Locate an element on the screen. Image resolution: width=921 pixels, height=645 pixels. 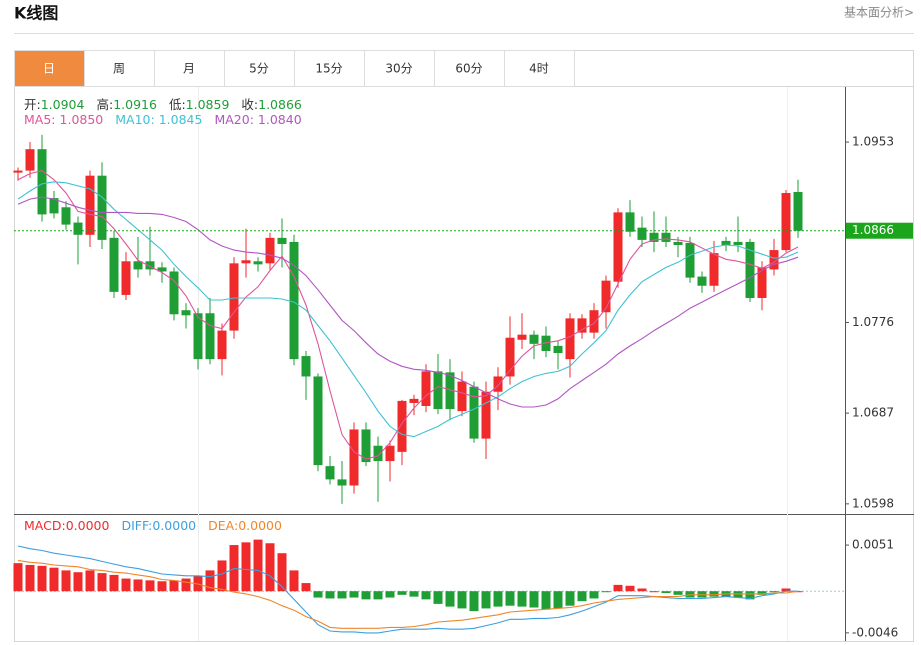
ohlc-info: 开:1.0904 高:1.0916 低:1.0859 收:1.0866 is located at coordinates (169, 103).